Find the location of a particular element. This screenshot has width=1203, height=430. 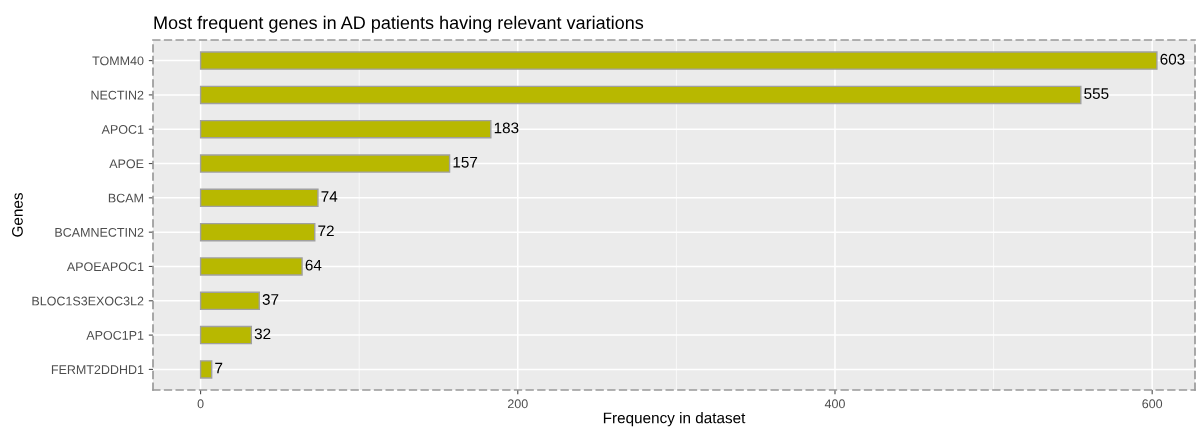

y-tick-label: NECTIN2 is located at coordinates (117, 95).